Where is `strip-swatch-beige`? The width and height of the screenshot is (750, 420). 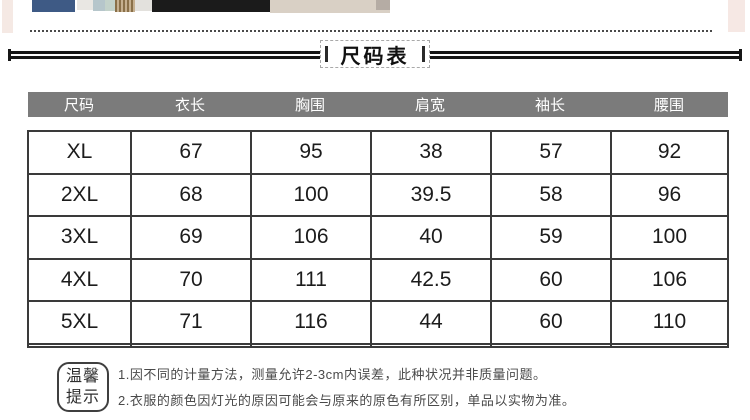 strip-swatch-beige is located at coordinates (330, 6).